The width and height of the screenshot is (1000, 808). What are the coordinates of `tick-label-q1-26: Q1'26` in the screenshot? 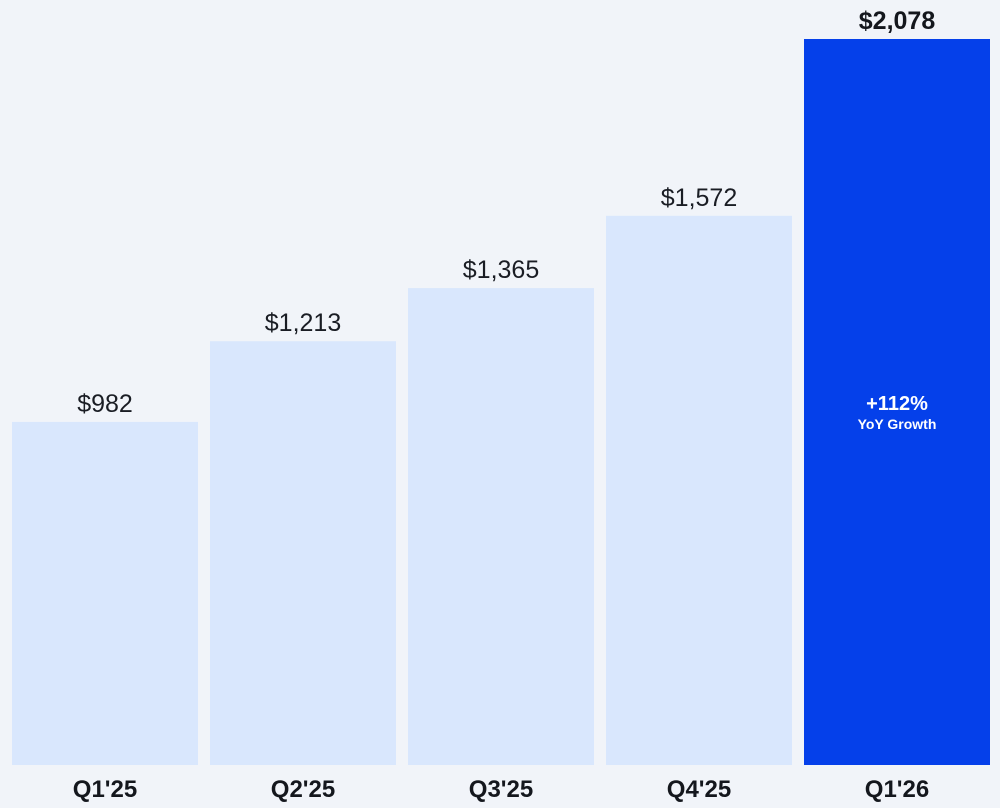 It's located at (897, 789).